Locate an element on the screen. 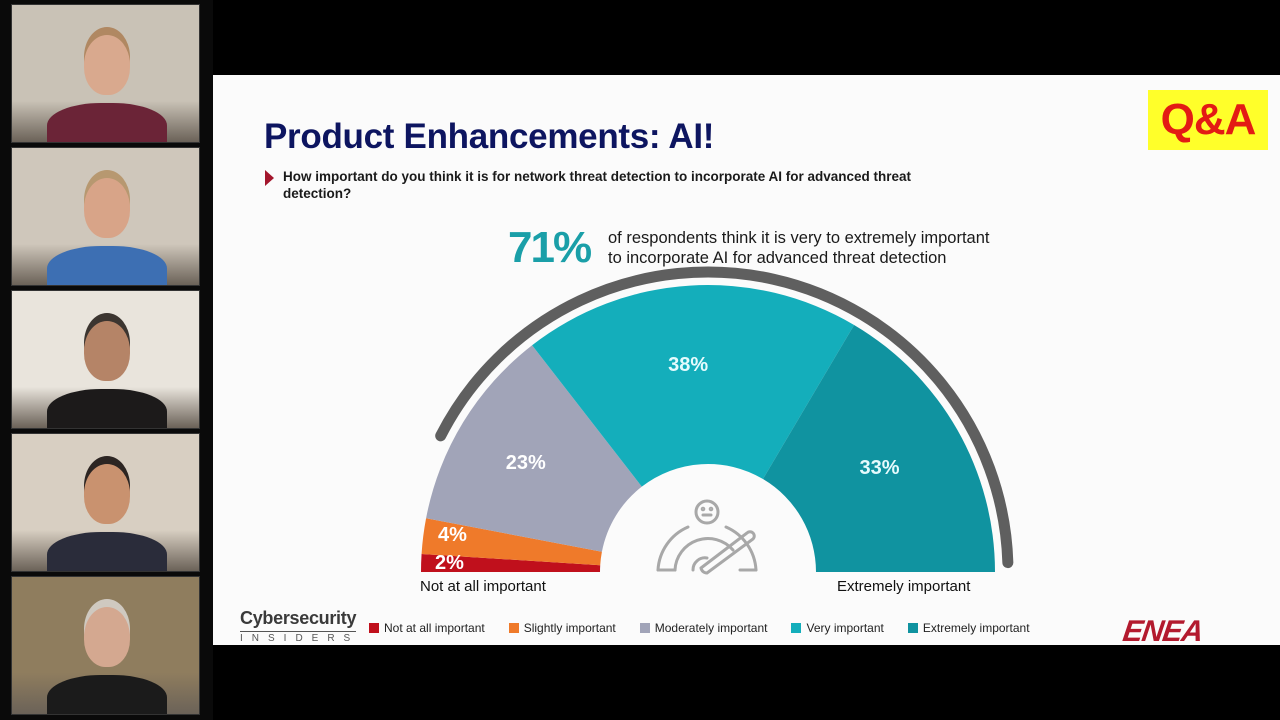 The image size is (1280, 720). segment-value-label: 2% is located at coordinates (449, 563).